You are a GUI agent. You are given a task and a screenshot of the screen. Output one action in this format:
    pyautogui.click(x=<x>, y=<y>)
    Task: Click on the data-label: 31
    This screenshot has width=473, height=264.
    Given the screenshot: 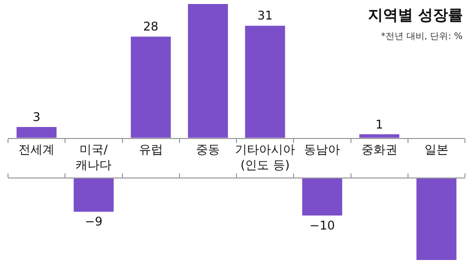 What is the action you would take?
    pyautogui.click(x=265, y=15)
    